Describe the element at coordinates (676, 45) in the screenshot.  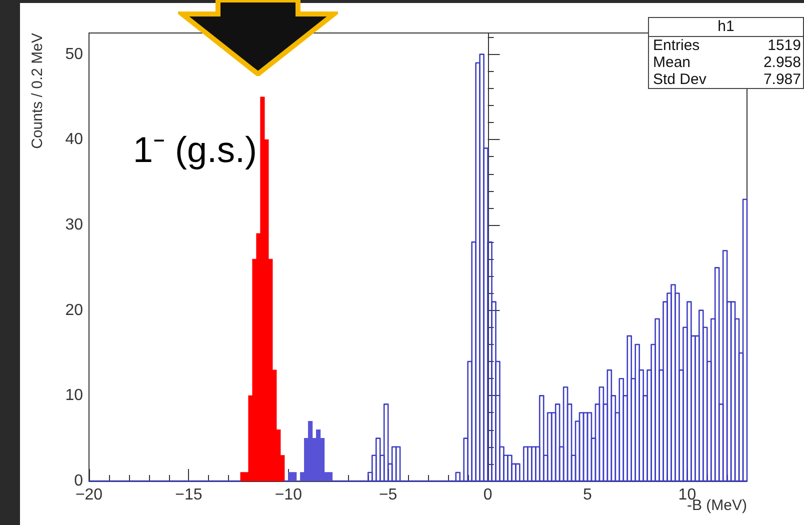
I see `annotation: Entries` at that location.